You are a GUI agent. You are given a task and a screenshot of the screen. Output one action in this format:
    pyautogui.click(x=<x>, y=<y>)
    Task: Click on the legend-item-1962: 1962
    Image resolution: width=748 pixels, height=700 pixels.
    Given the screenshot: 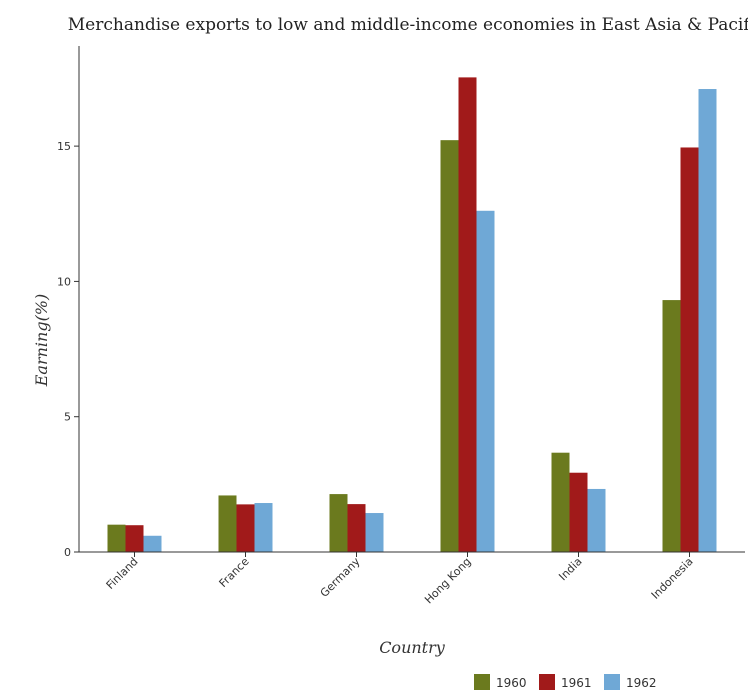 What is the action you would take?
    pyautogui.click(x=630, y=682)
    